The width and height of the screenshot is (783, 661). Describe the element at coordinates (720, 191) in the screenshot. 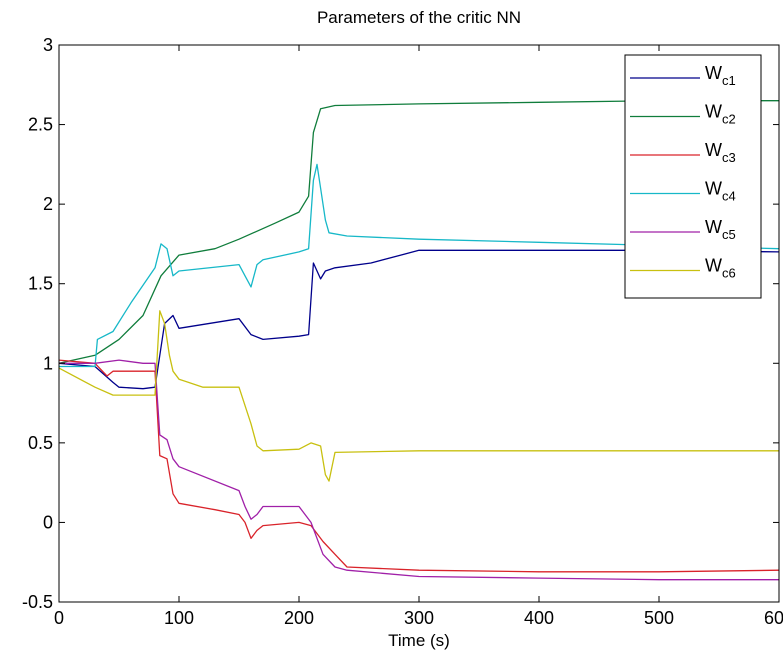

I see `legend-label-c4: Wc4` at that location.